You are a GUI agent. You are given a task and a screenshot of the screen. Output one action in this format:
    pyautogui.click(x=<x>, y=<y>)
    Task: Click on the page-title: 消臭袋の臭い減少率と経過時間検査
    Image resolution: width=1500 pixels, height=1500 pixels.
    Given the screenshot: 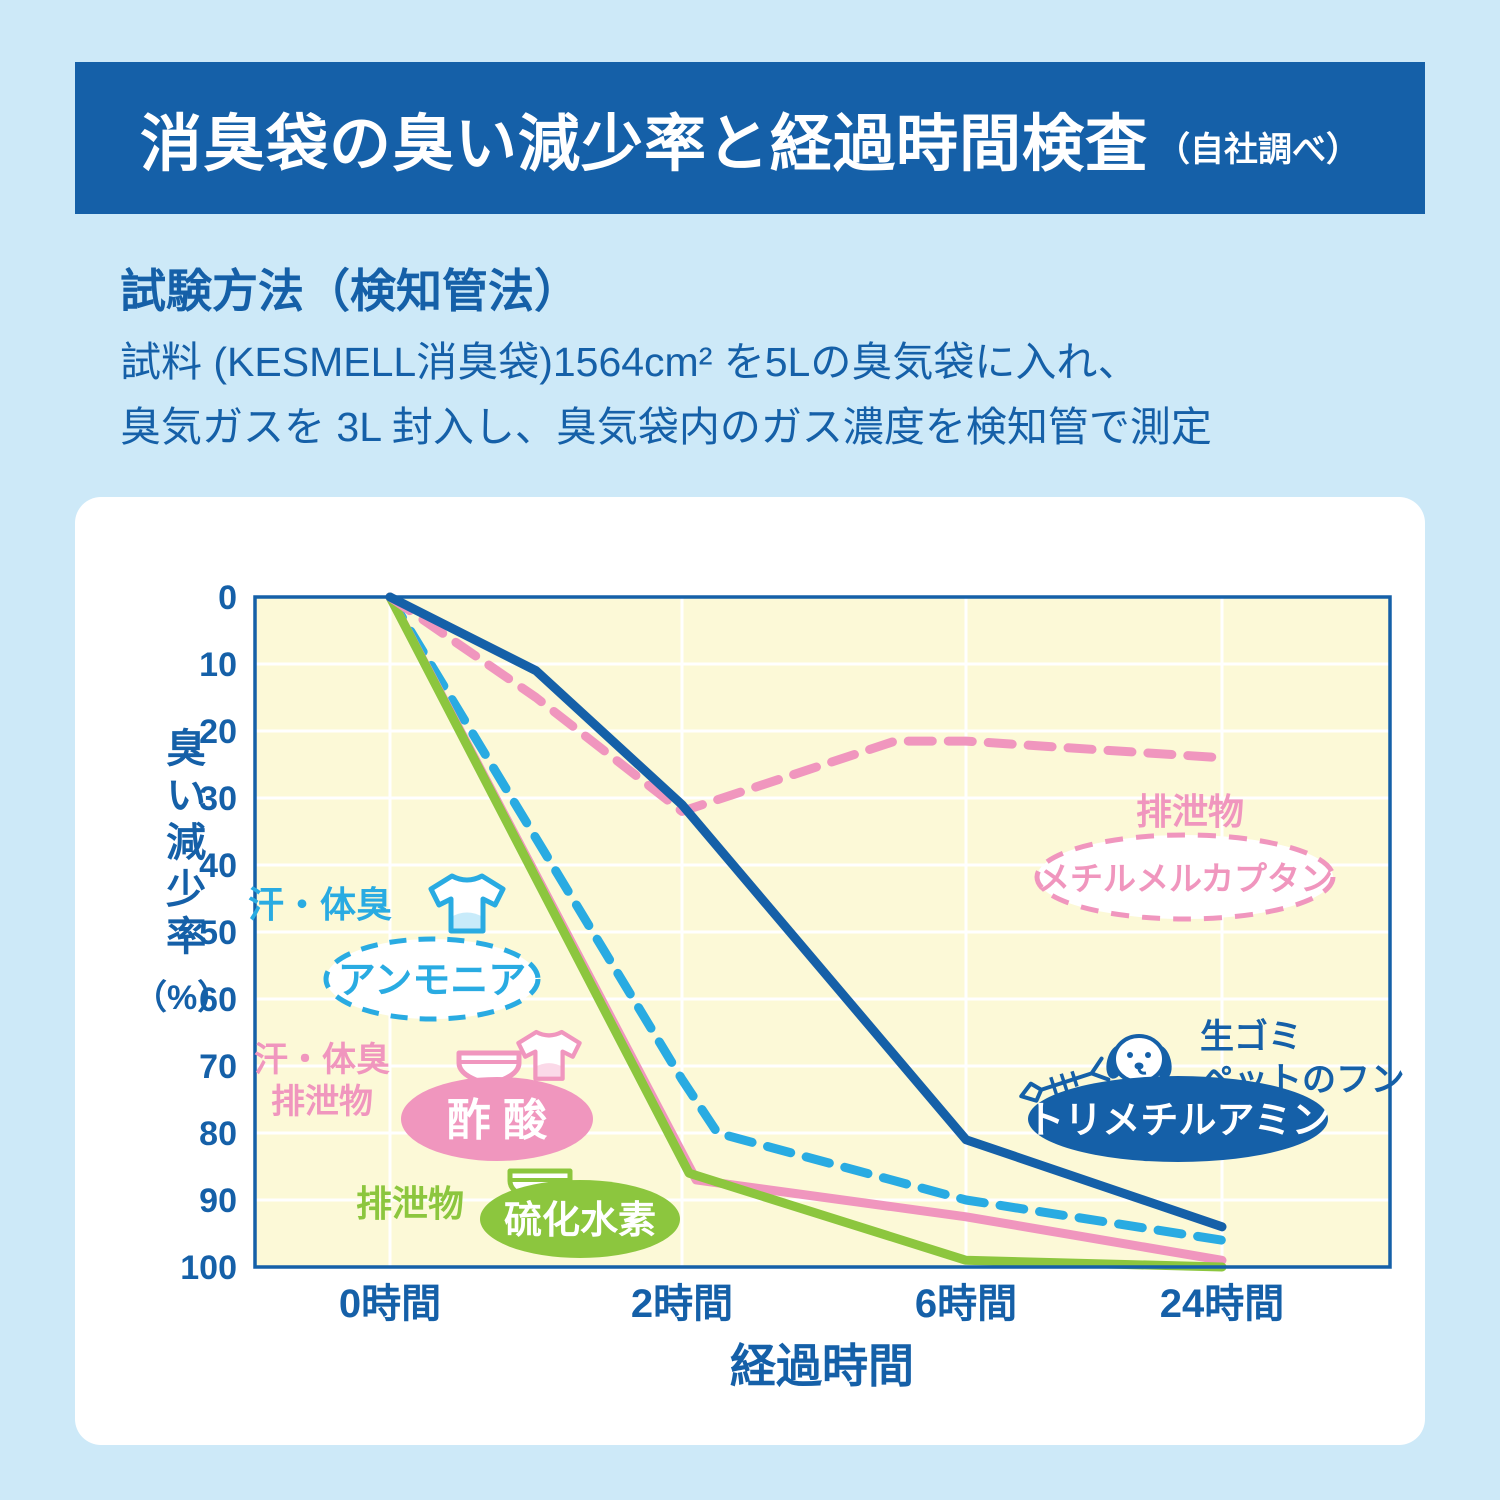 What is the action you would take?
    pyautogui.click(x=643, y=144)
    